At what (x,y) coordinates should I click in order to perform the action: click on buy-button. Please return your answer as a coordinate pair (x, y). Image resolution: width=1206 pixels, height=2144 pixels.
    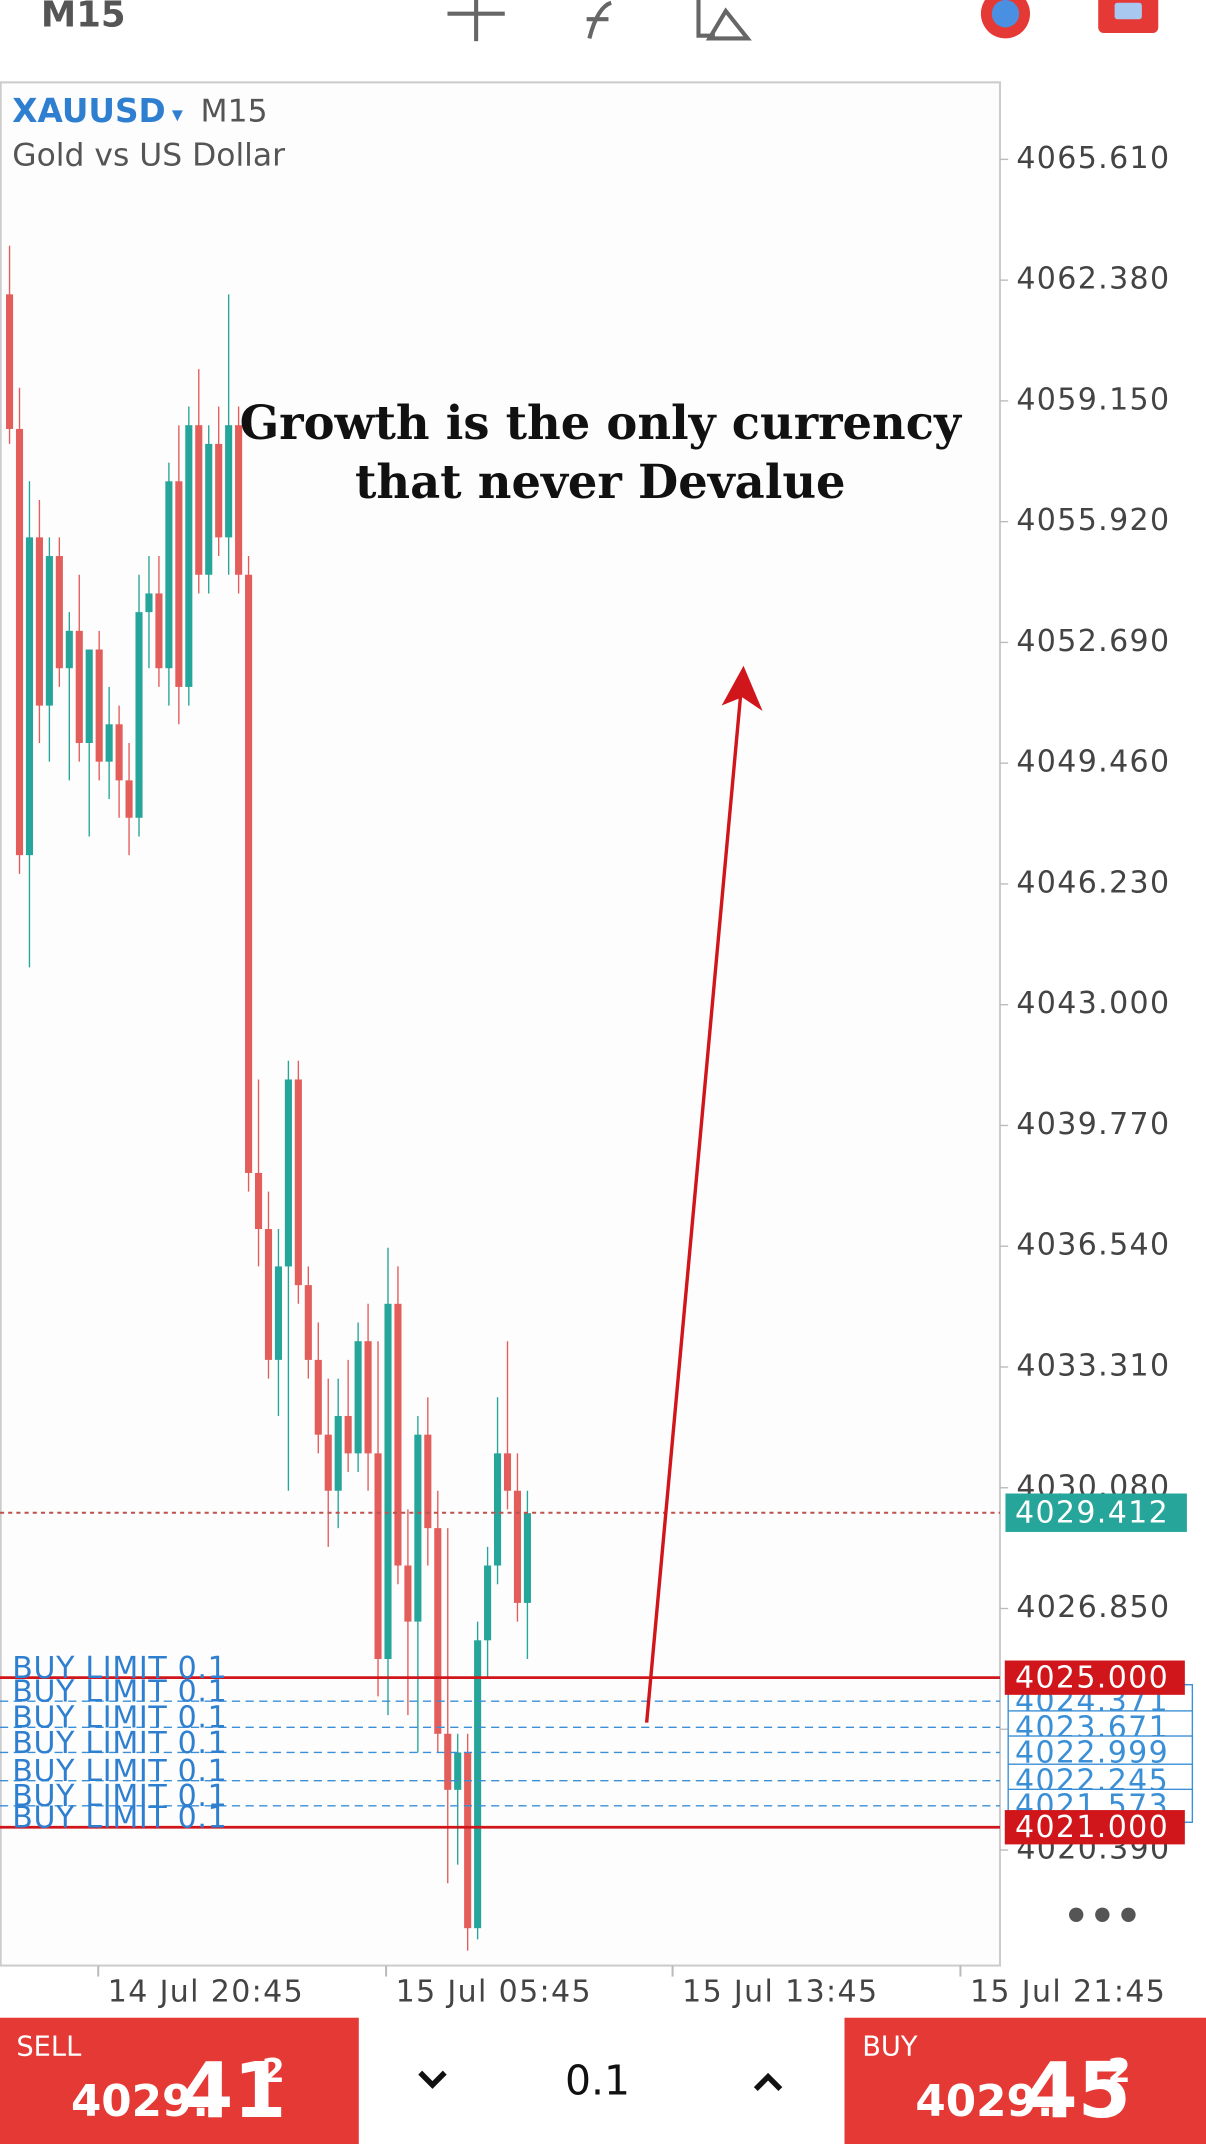
    Looking at the image, I should click on (1025, 2080).